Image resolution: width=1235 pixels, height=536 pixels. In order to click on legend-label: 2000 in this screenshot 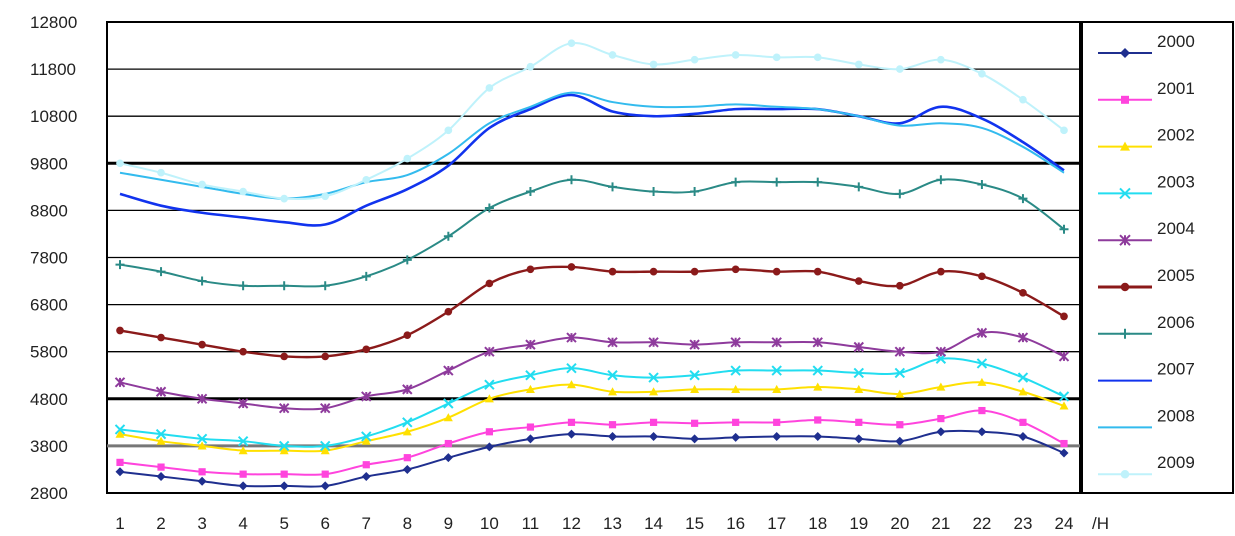, I will do `click(1176, 41)`.